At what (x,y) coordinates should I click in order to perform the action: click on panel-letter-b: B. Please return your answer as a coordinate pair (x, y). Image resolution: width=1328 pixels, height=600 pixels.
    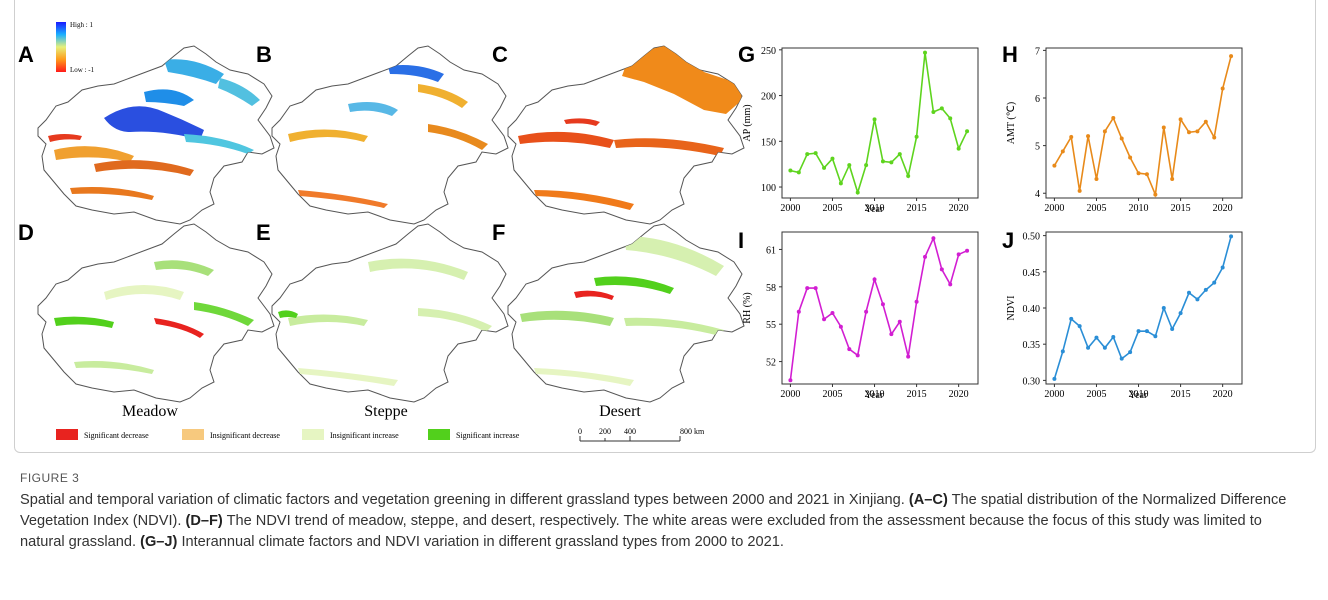
    Looking at the image, I should click on (264, 54).